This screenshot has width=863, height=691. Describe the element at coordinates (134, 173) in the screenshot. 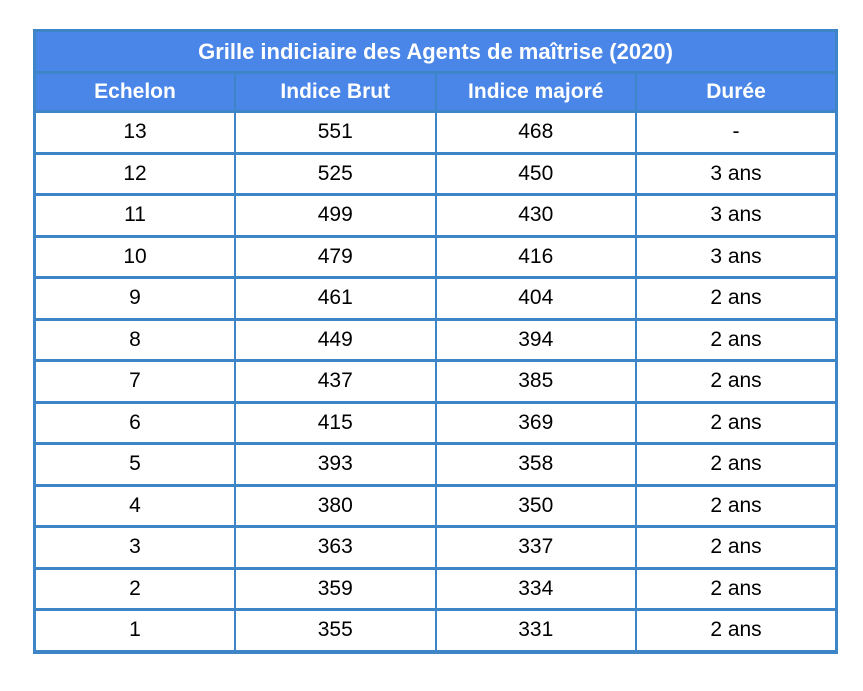

I see `table-cell: 12` at that location.